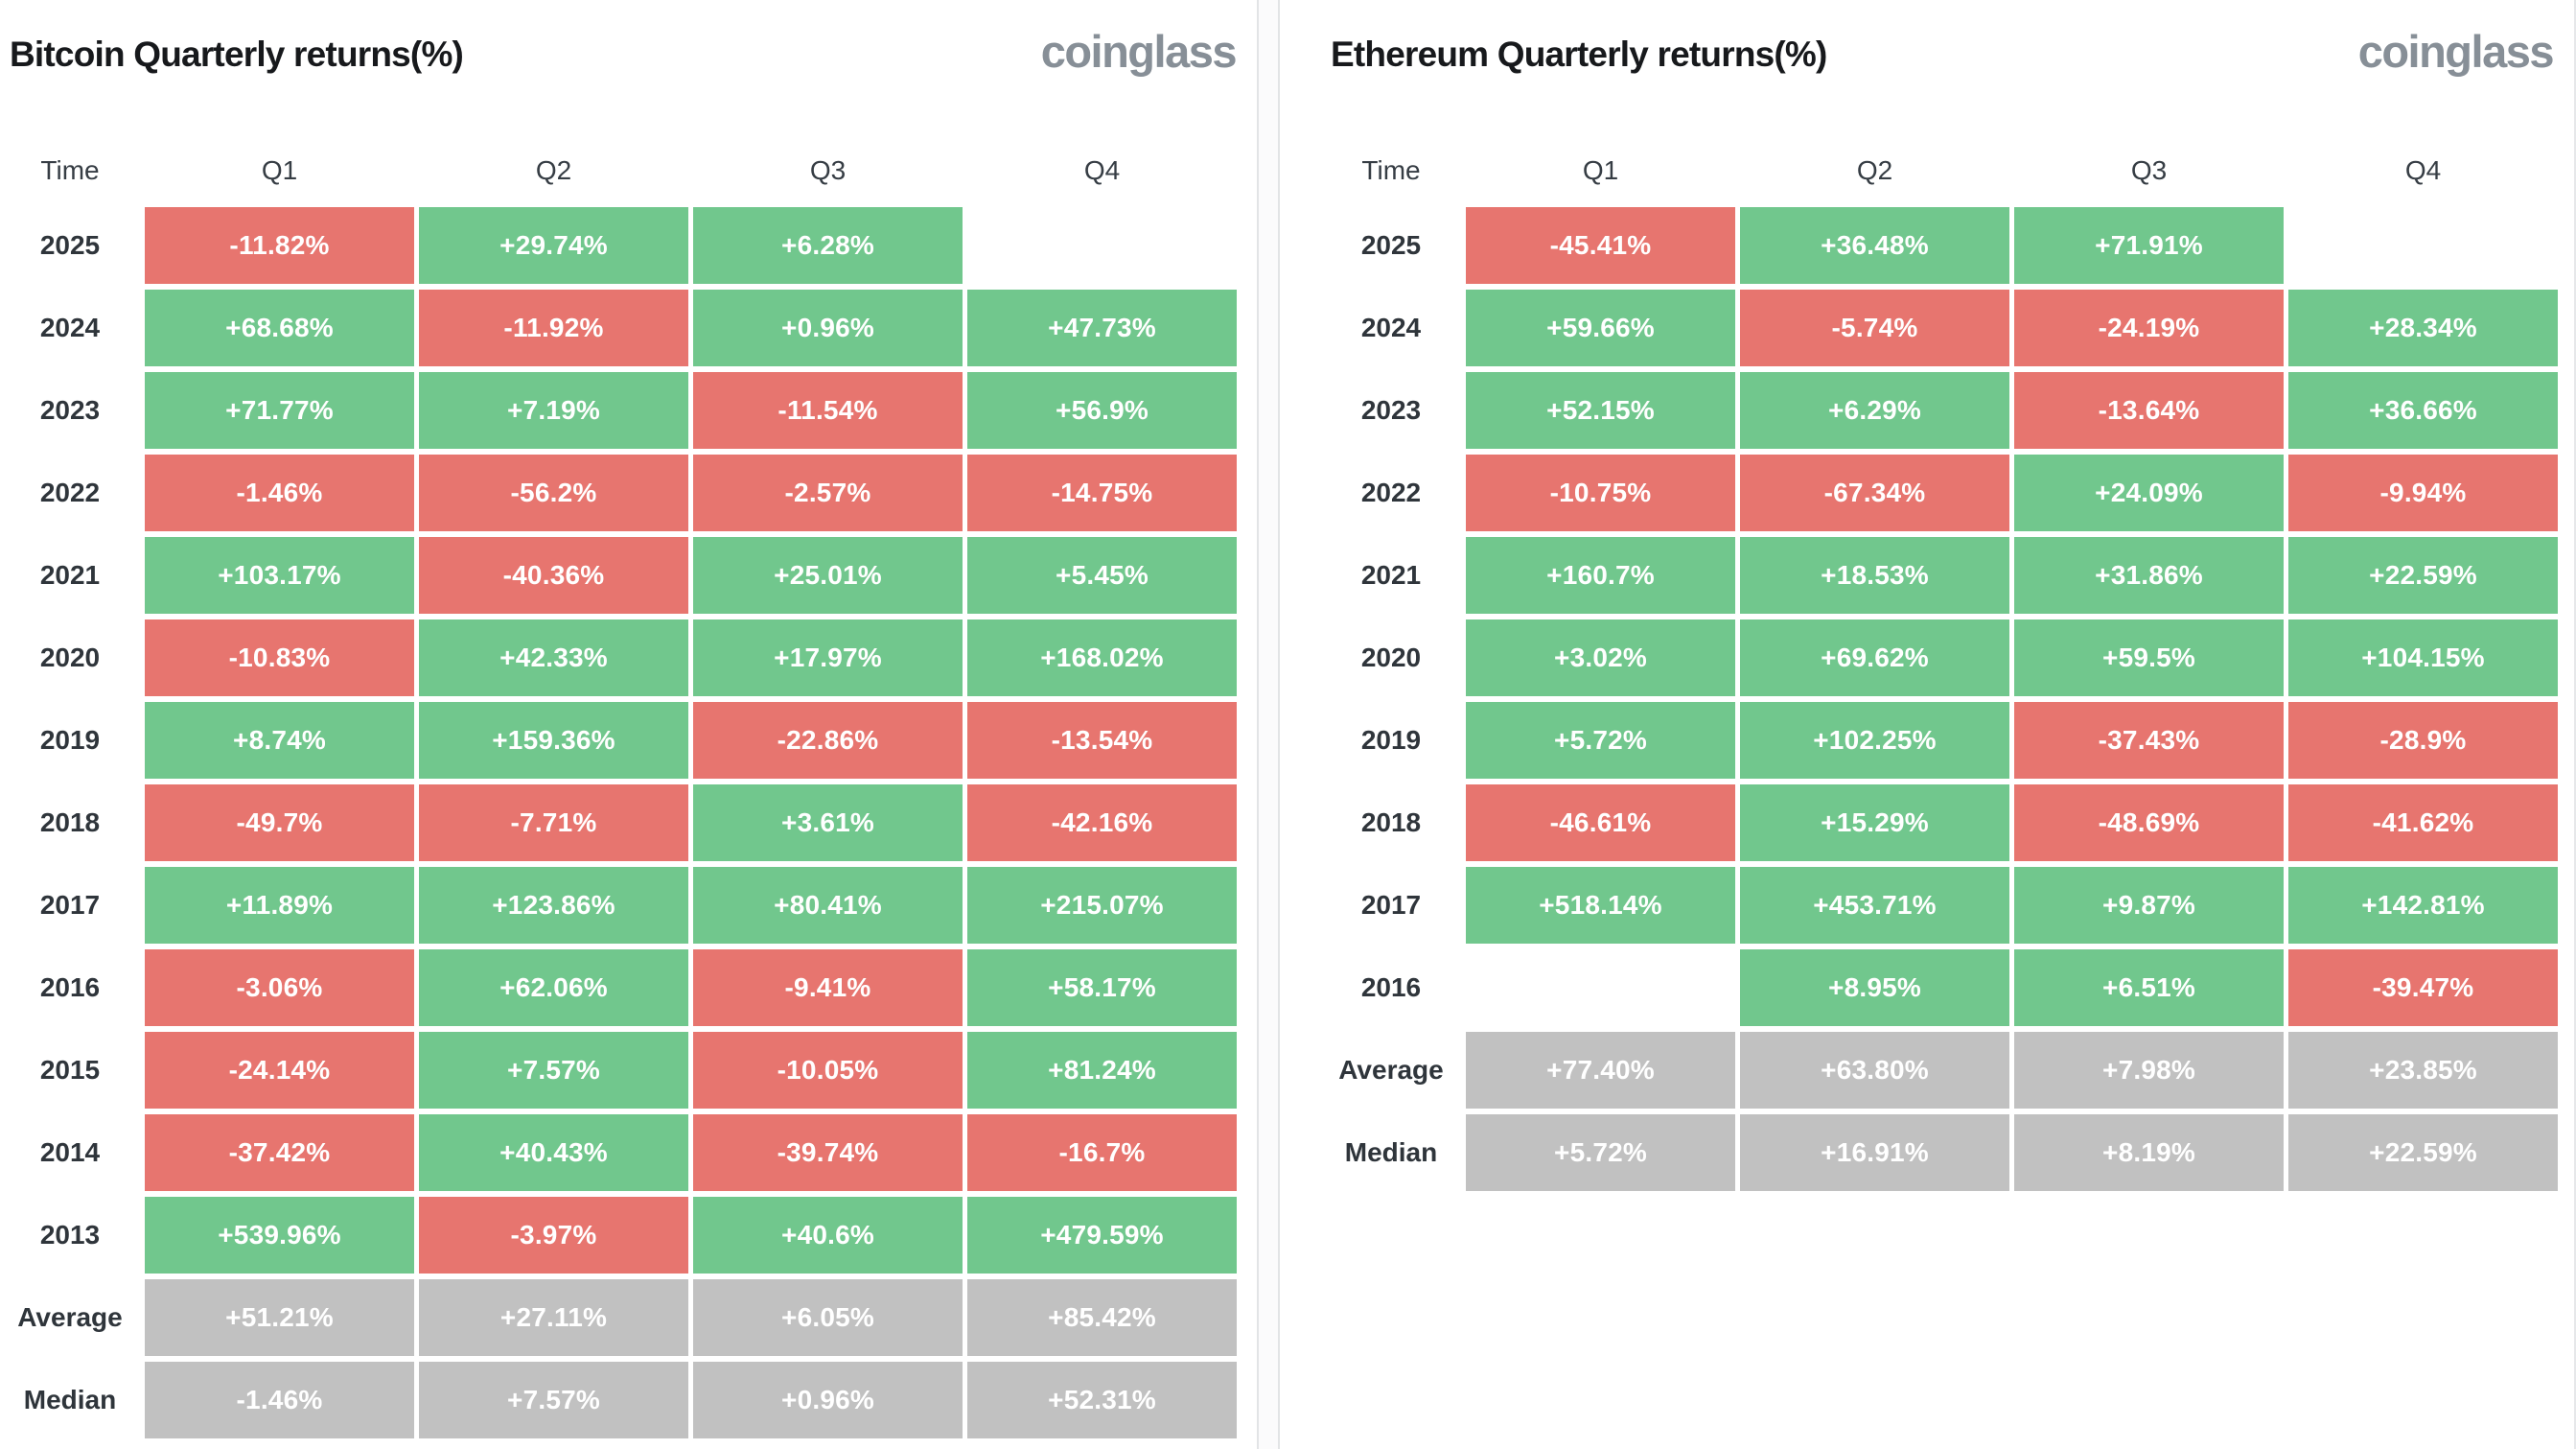 This screenshot has height=1449, width=2576. I want to click on value-cell: +3.02%, so click(1601, 657).